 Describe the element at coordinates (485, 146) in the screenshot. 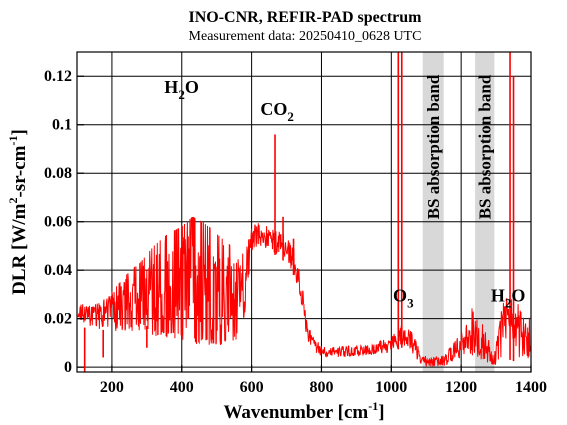

I see `band-label-2: BS absorption band` at that location.